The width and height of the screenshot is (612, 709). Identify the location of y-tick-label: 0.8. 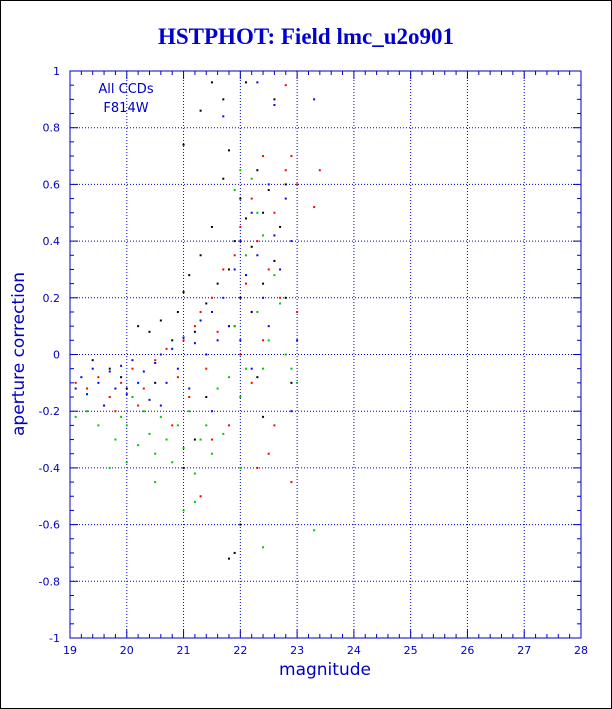
(52, 128).